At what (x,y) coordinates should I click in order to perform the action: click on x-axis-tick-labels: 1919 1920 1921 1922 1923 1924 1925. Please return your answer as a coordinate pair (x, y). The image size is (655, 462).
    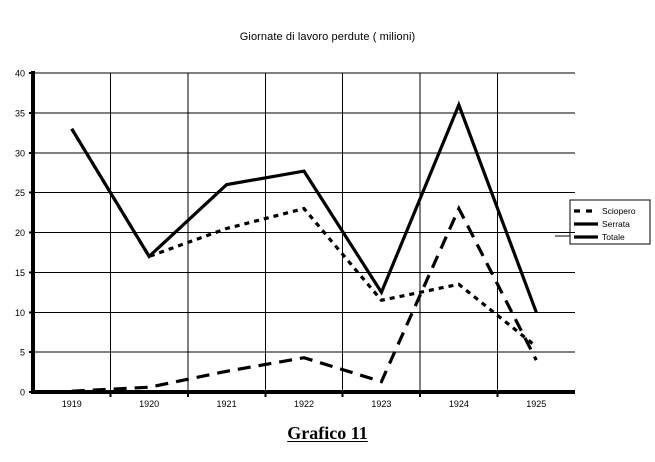
    Looking at the image, I should click on (304, 404).